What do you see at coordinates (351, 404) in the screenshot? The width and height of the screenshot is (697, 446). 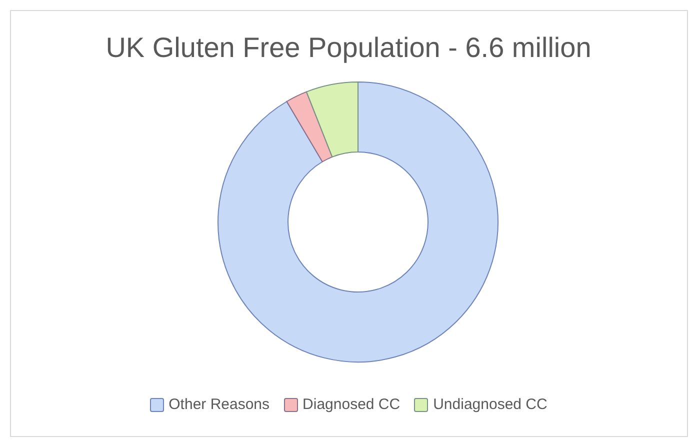 I see `legend-label: Diagnosed CC` at bounding box center [351, 404].